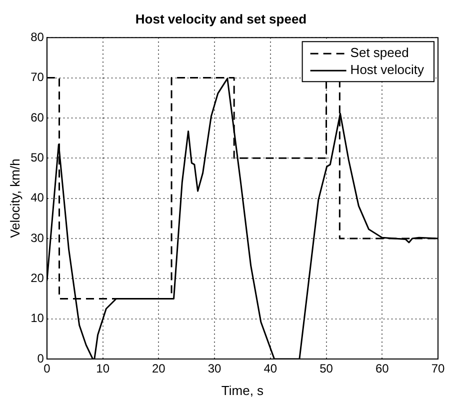 The image size is (460, 403). I want to click on x-tick-label: 50, so click(327, 369).